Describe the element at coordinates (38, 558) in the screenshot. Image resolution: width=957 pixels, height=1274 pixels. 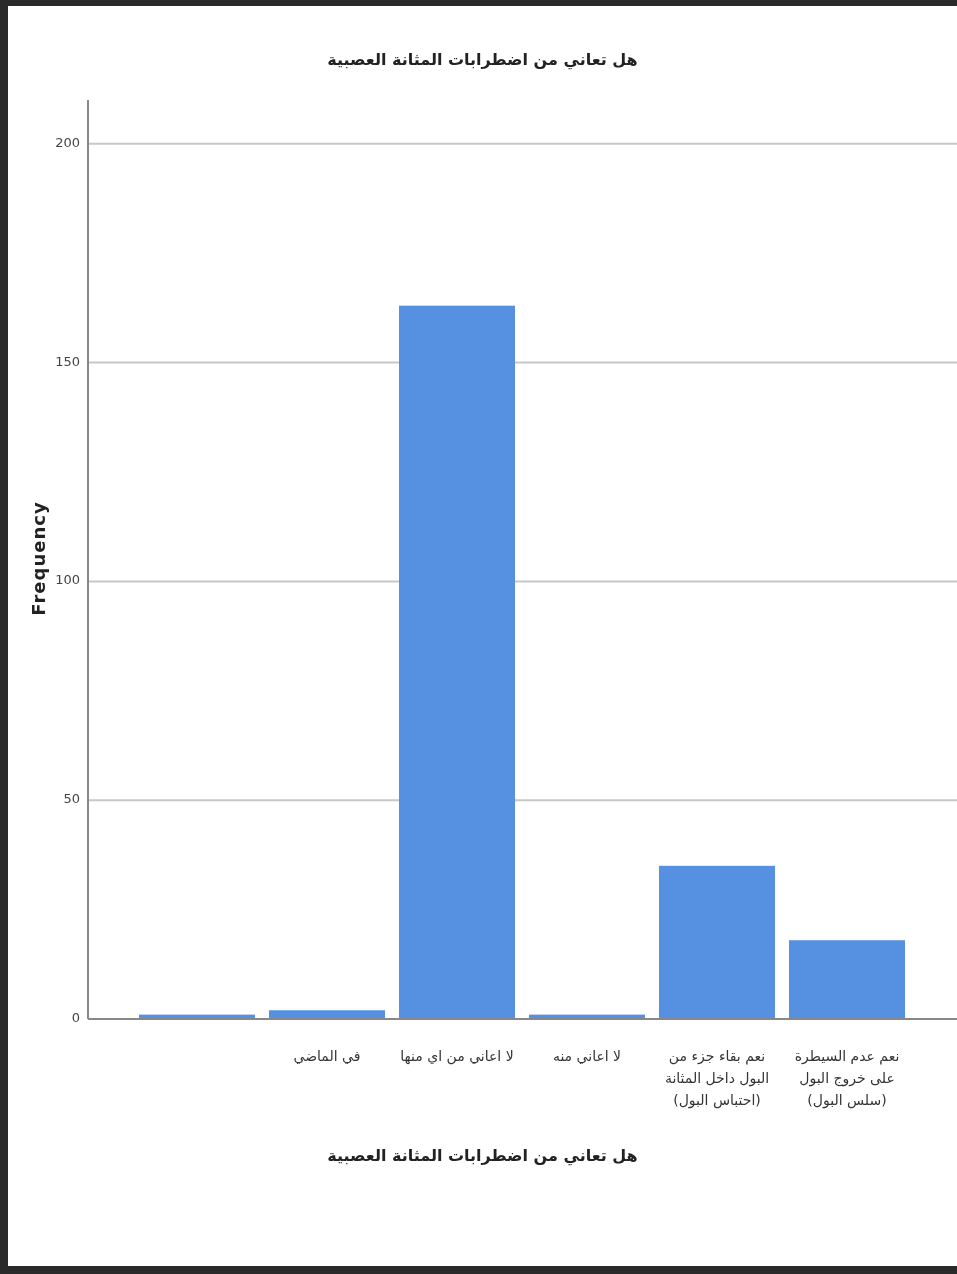
I see `y-axis-title: Frequency` at that location.